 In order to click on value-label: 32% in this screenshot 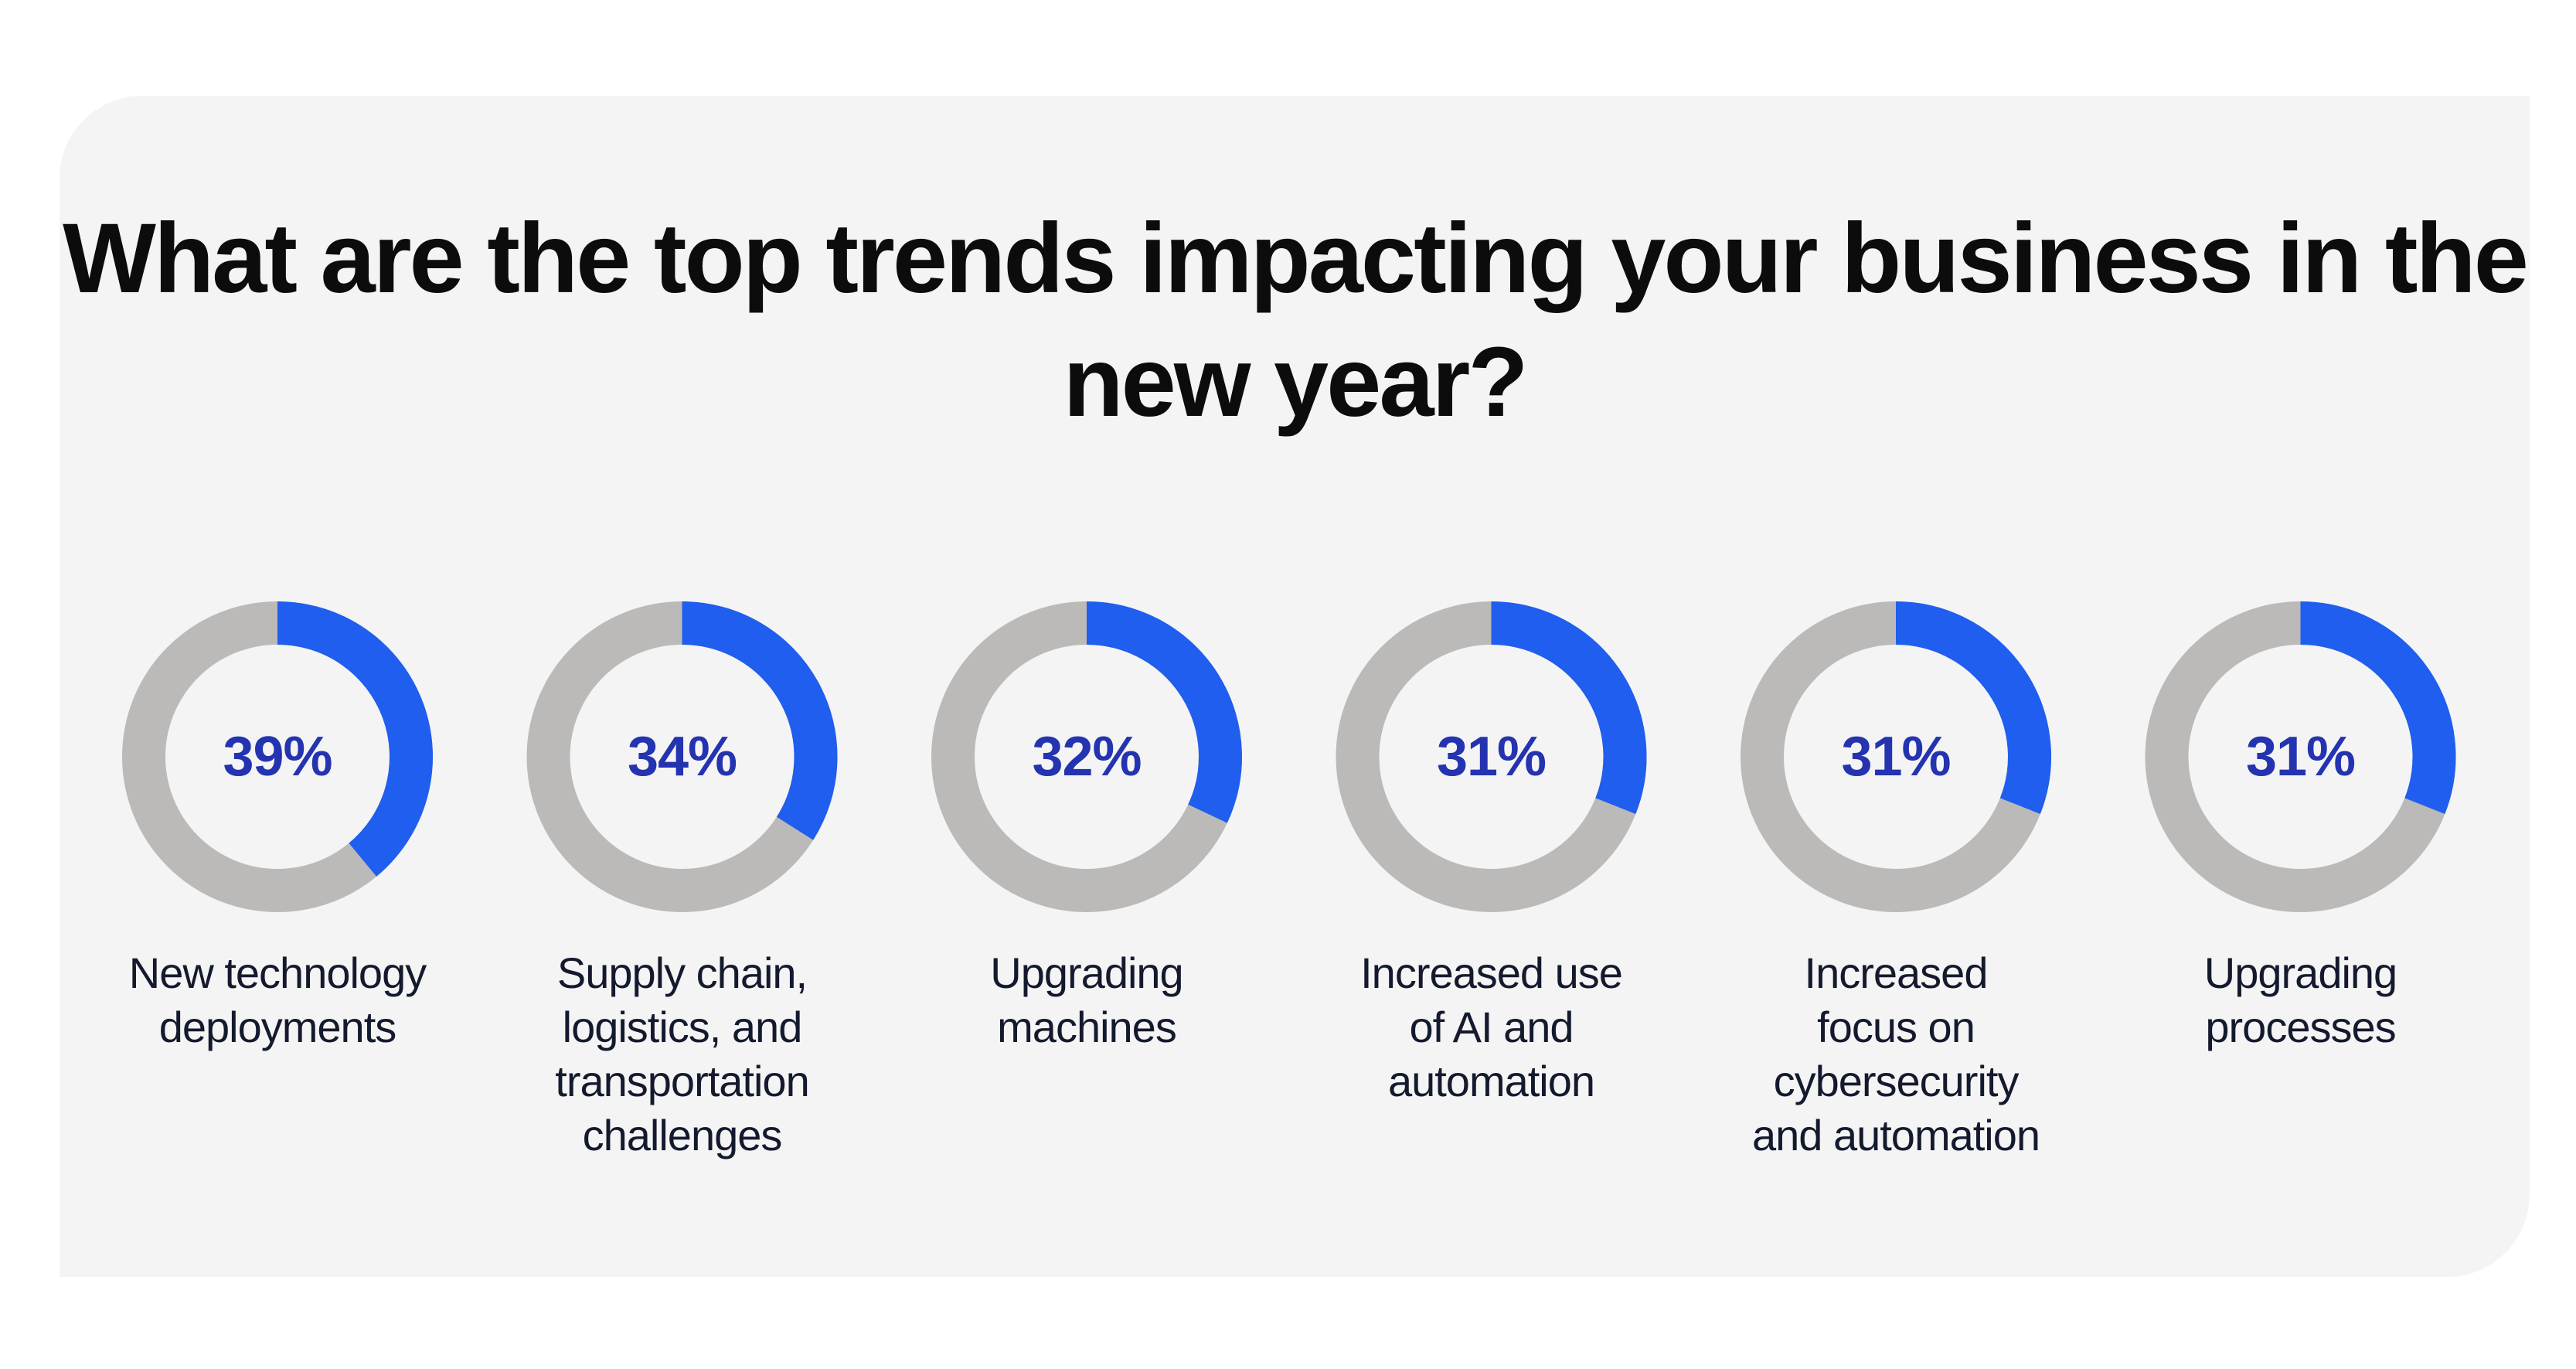, I will do `click(1087, 757)`.